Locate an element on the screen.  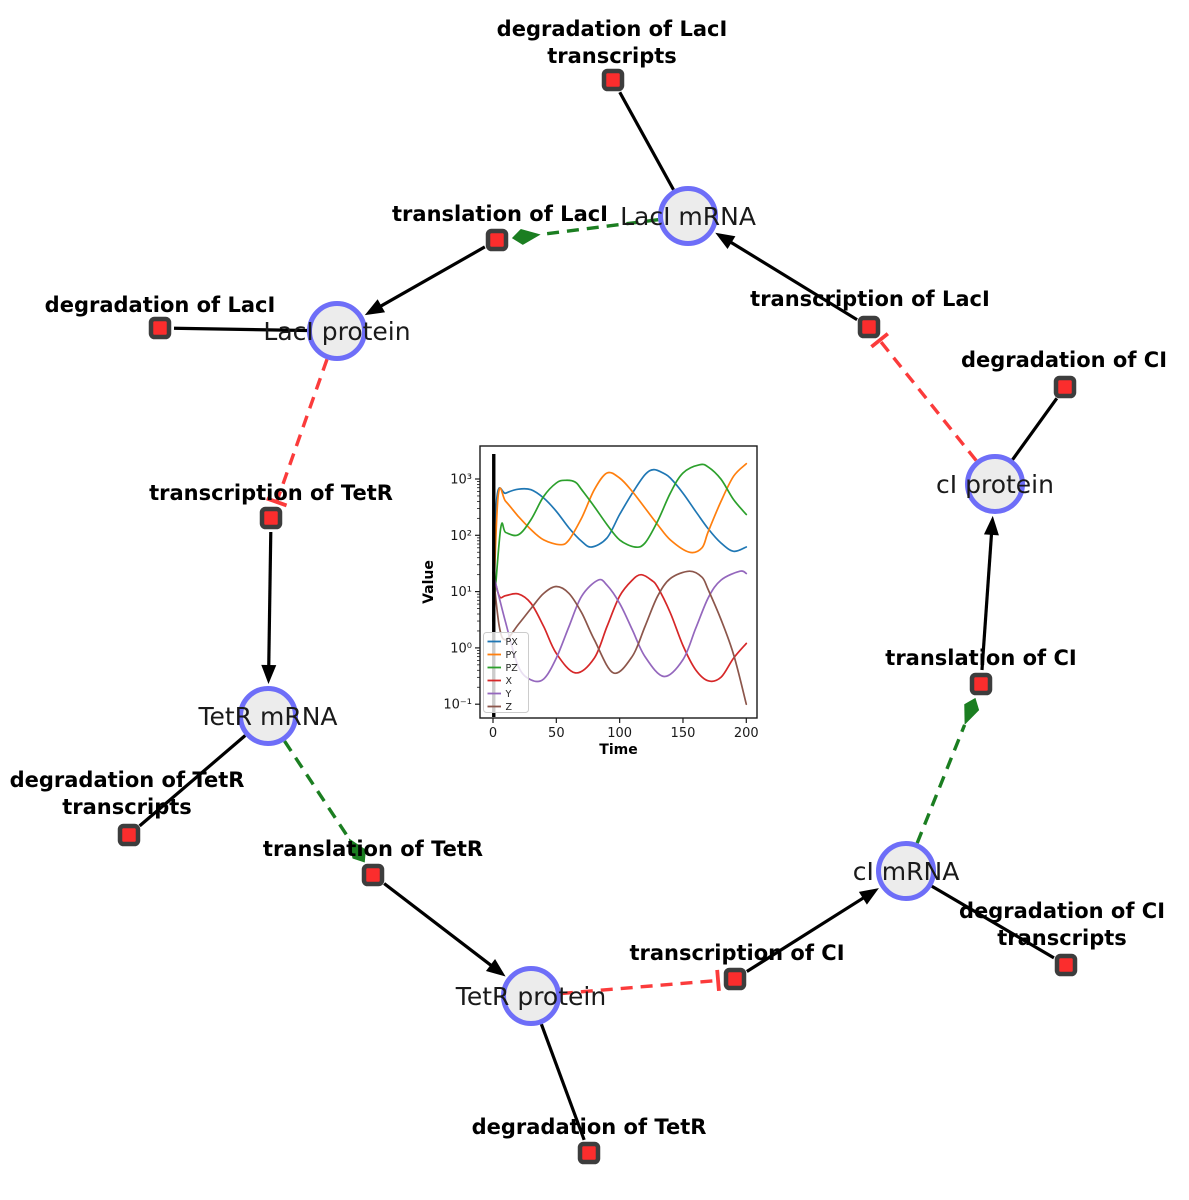
chart-frame is located at coordinates (618, 582).